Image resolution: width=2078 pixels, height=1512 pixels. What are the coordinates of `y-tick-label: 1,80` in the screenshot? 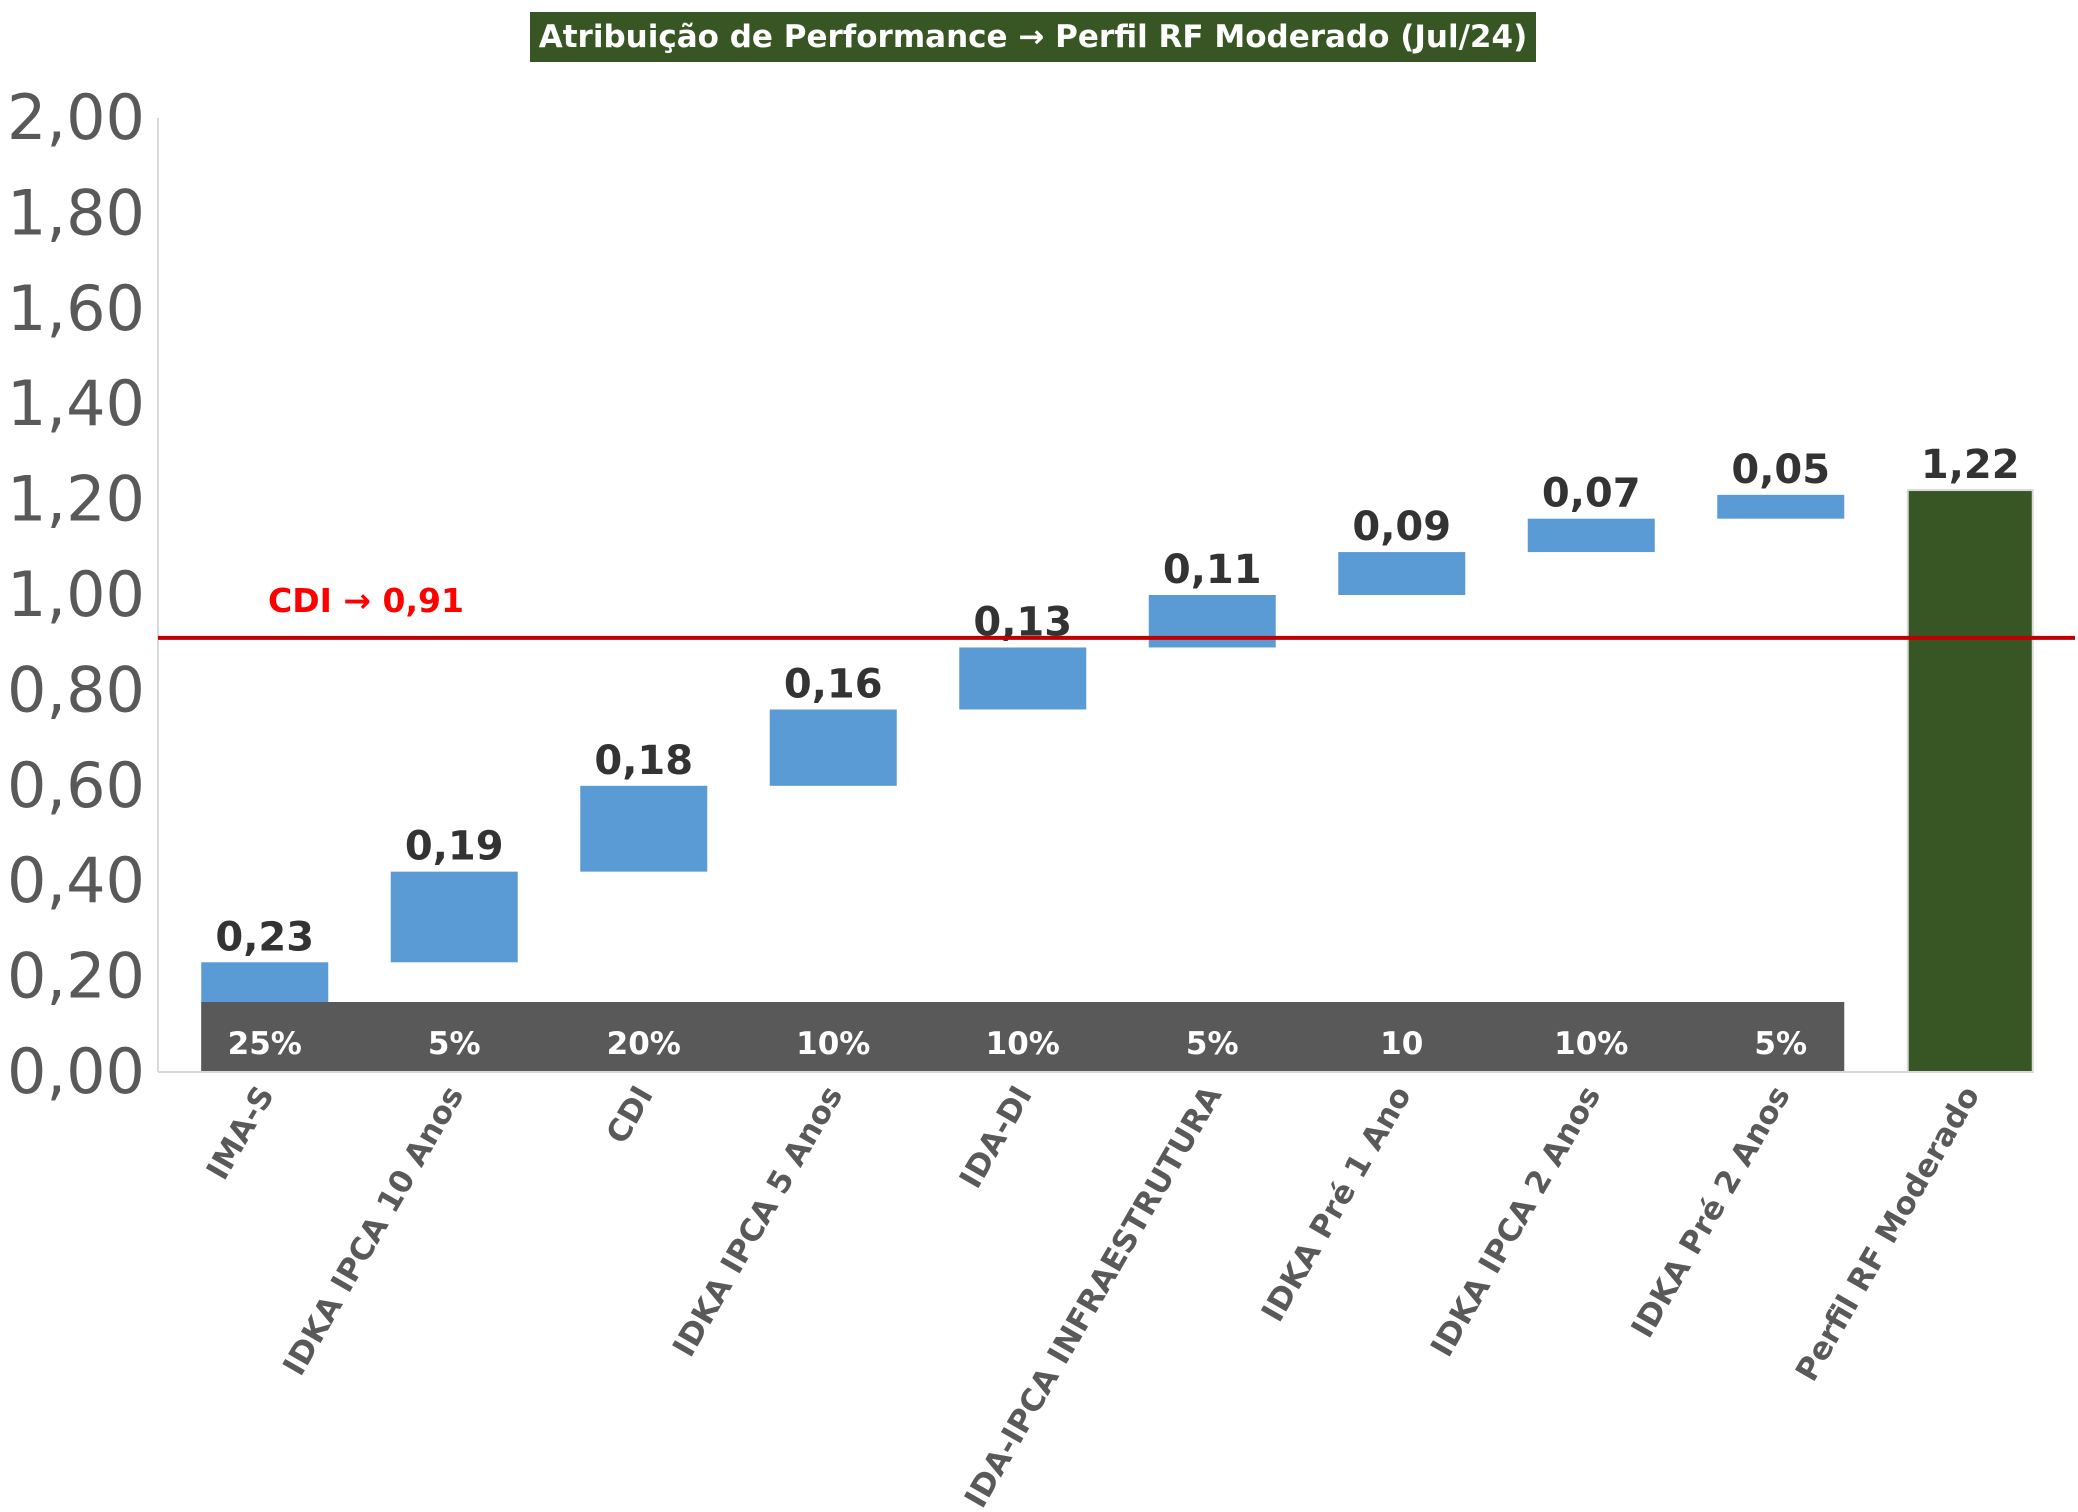 It's located at (76, 212).